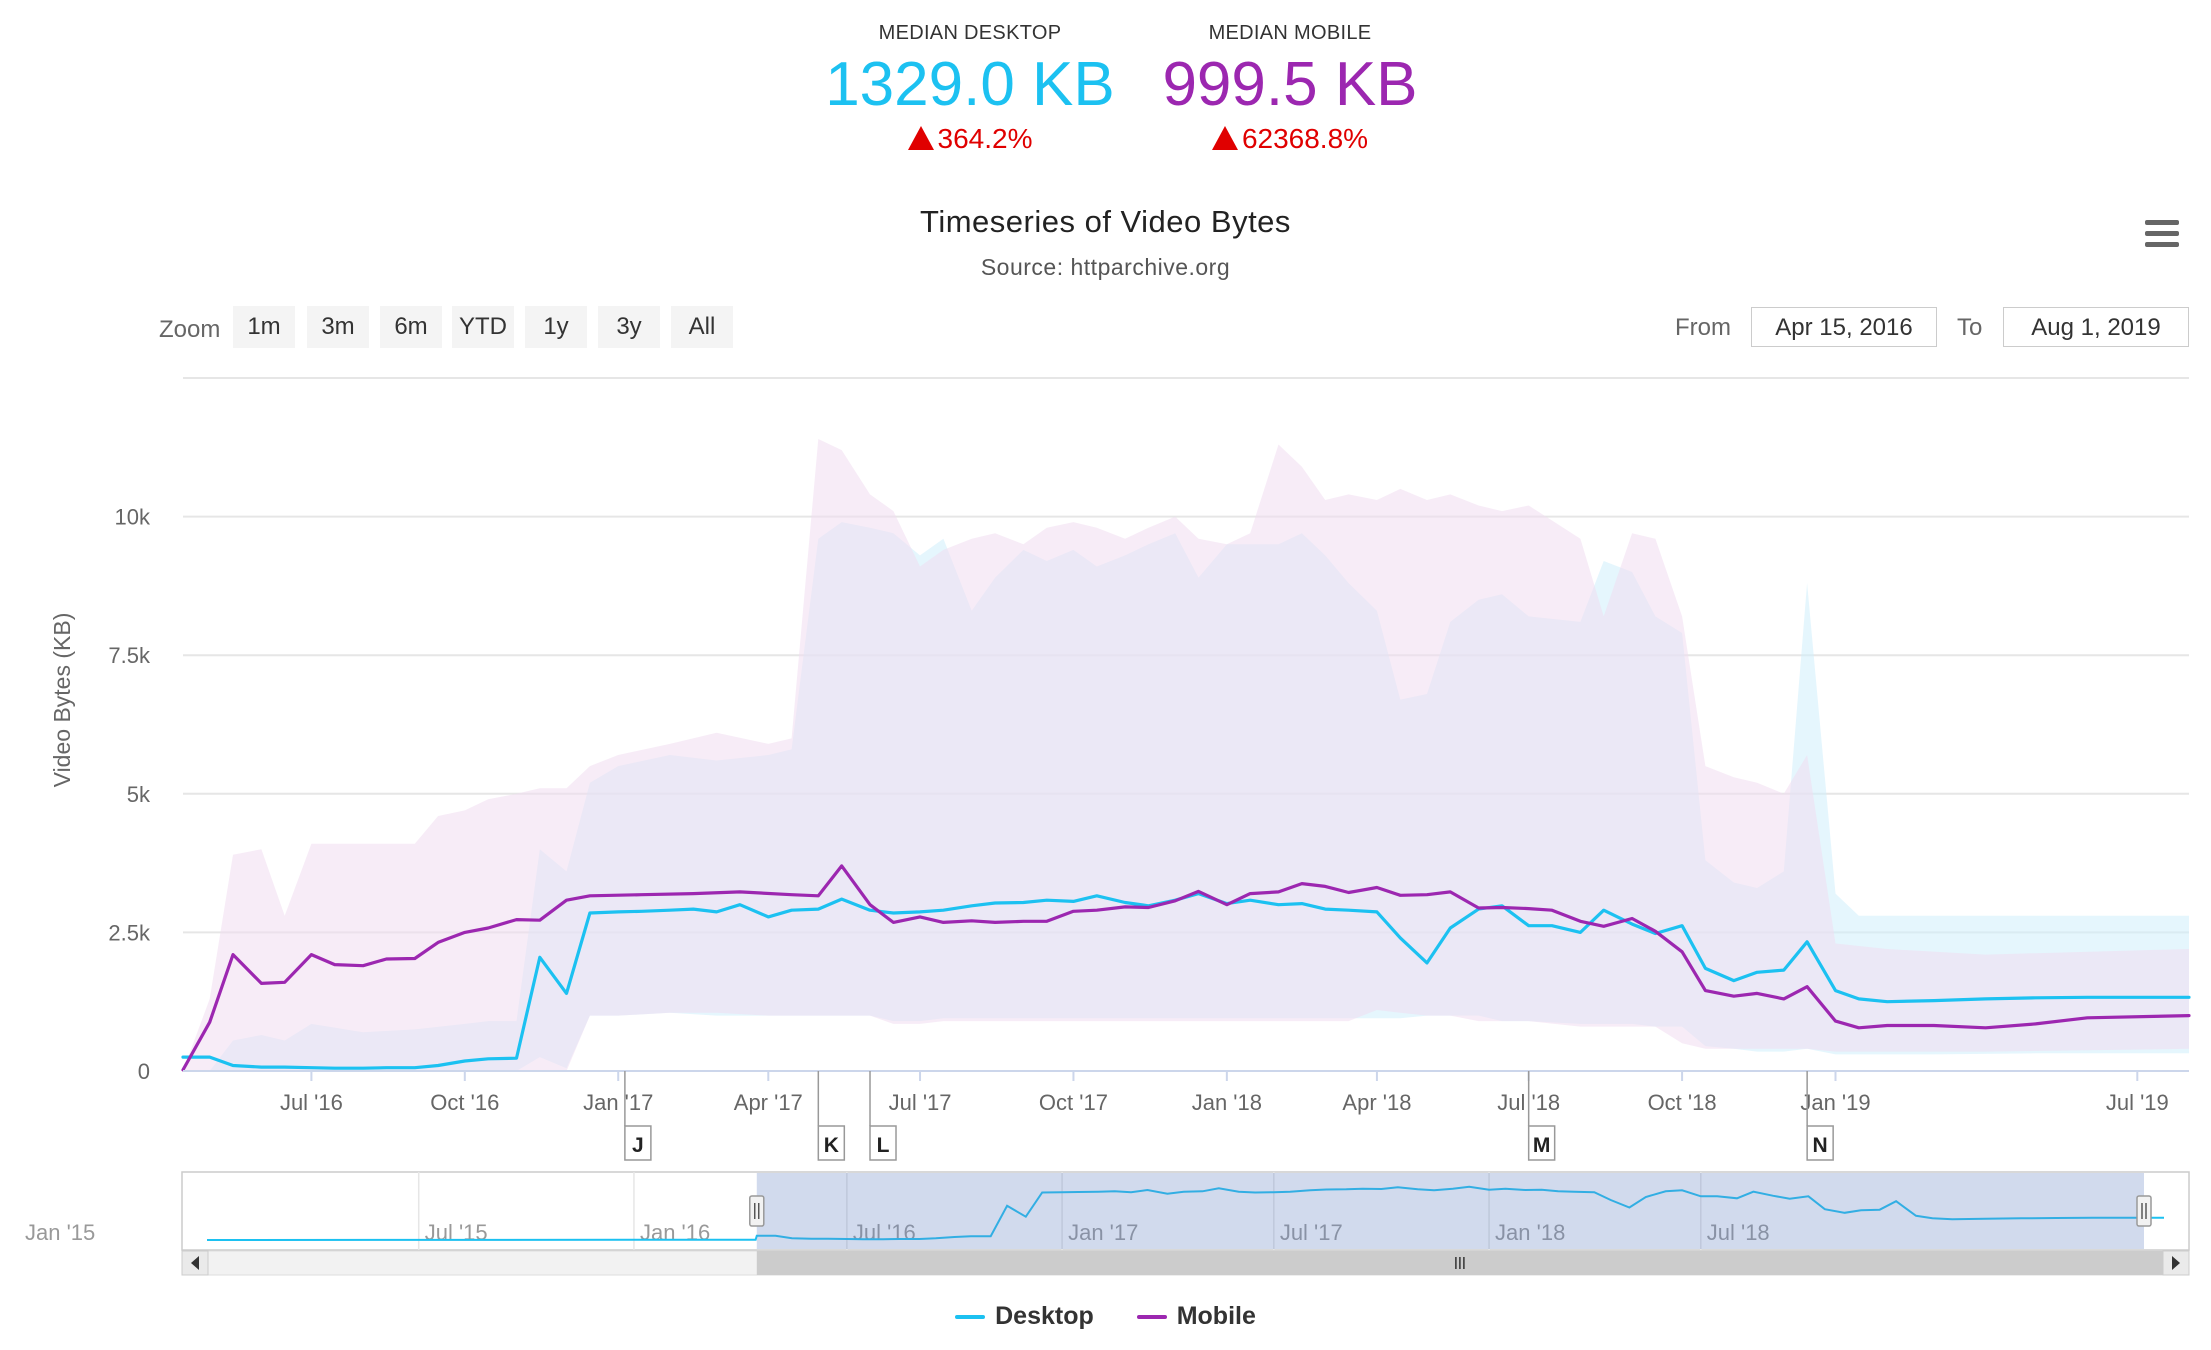  What do you see at coordinates (920, 1102) in the screenshot?
I see `x-tick-label: Jul '17` at bounding box center [920, 1102].